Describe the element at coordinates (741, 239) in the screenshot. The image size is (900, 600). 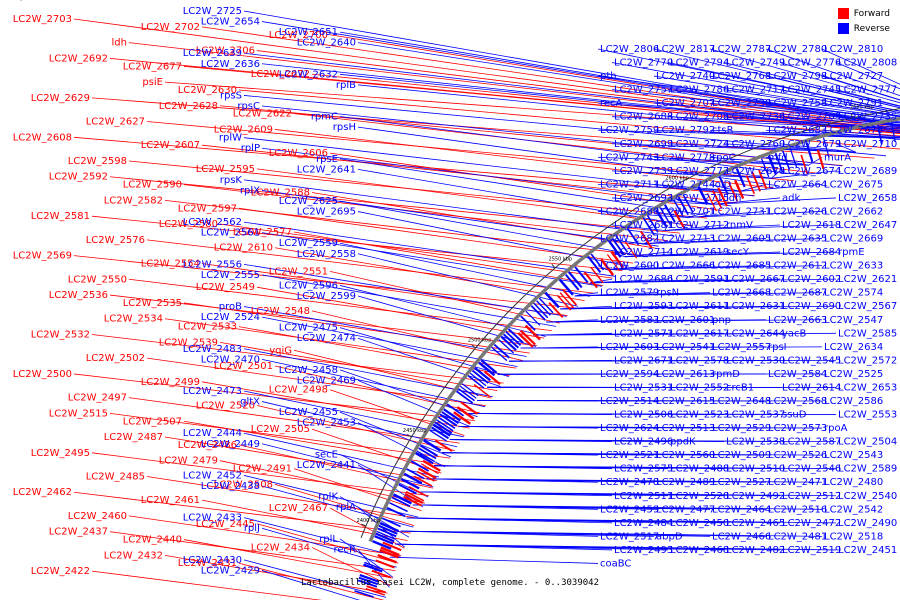
I see `gene-label: LC2W_2605` at that location.